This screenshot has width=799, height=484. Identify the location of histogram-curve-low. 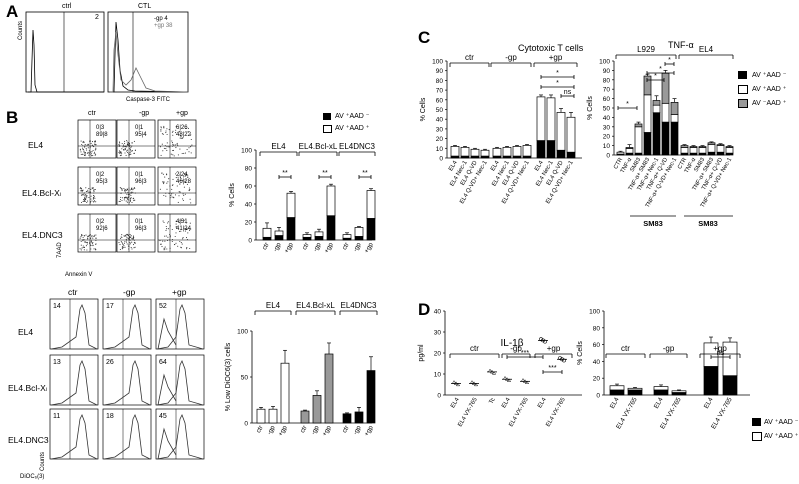
(167, 389).